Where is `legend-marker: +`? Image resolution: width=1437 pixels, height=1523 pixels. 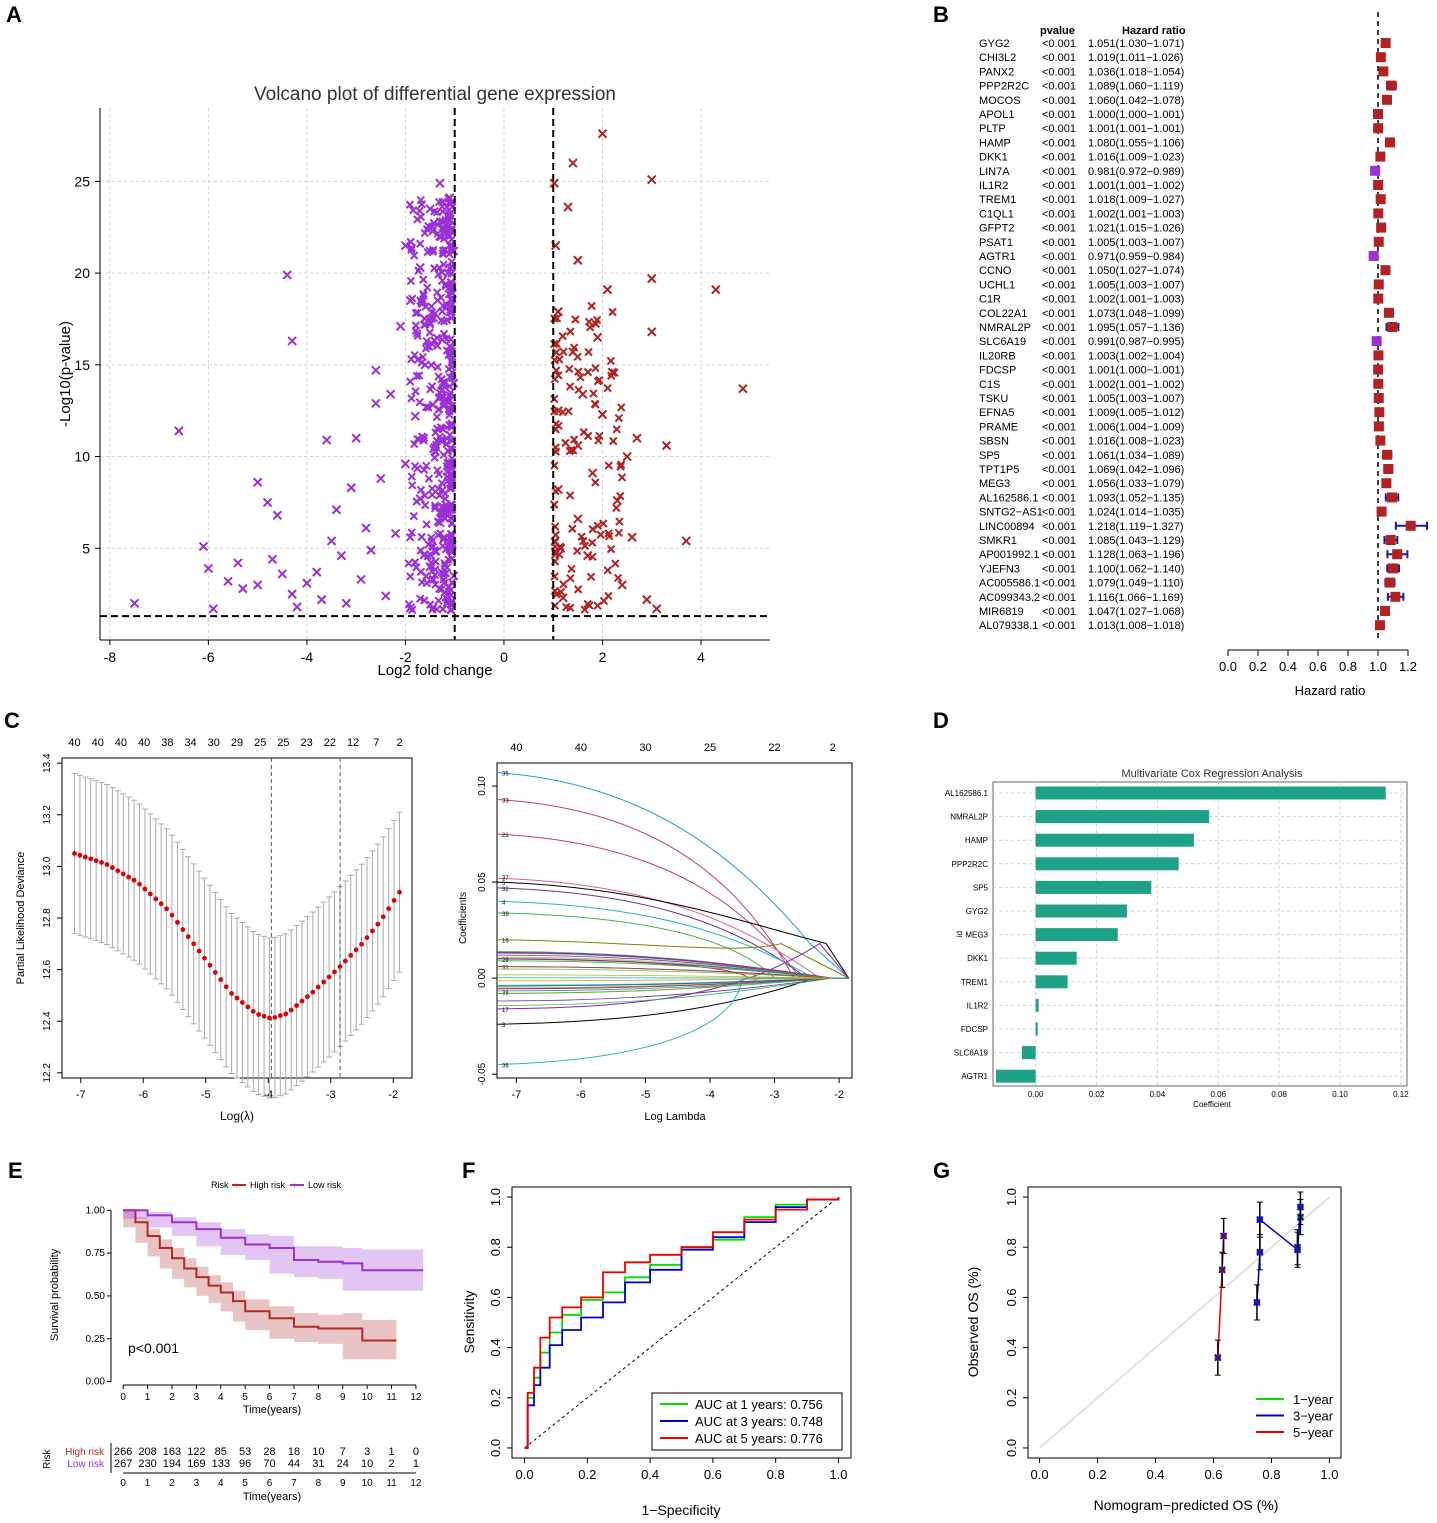
legend-marker: + is located at coordinates (236, 1185).